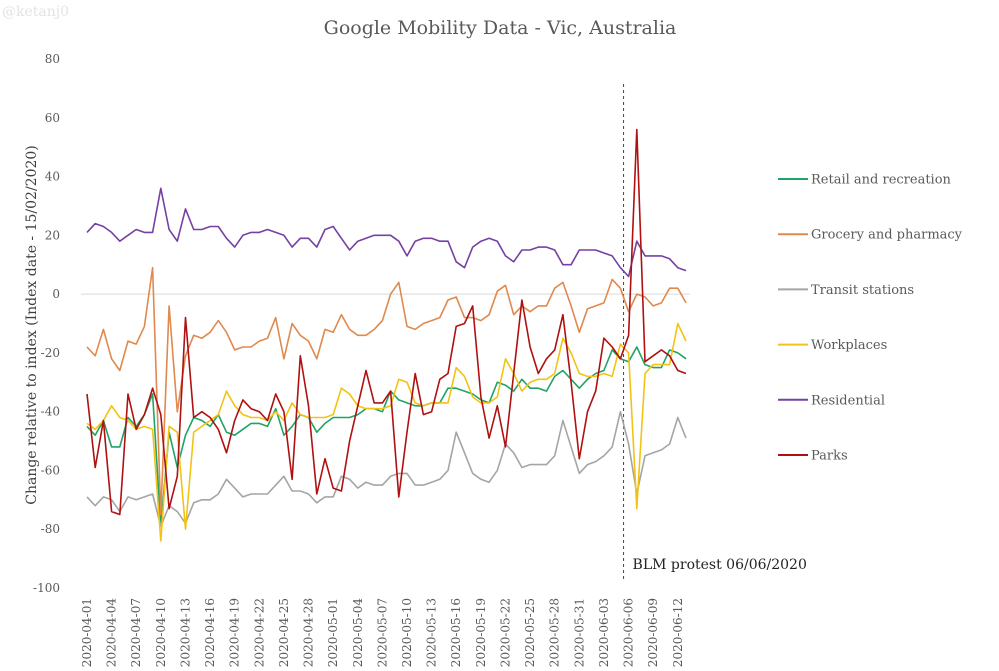  Describe the element at coordinates (456, 632) in the screenshot. I see `x-tick-label: 2020-05-16` at that location.